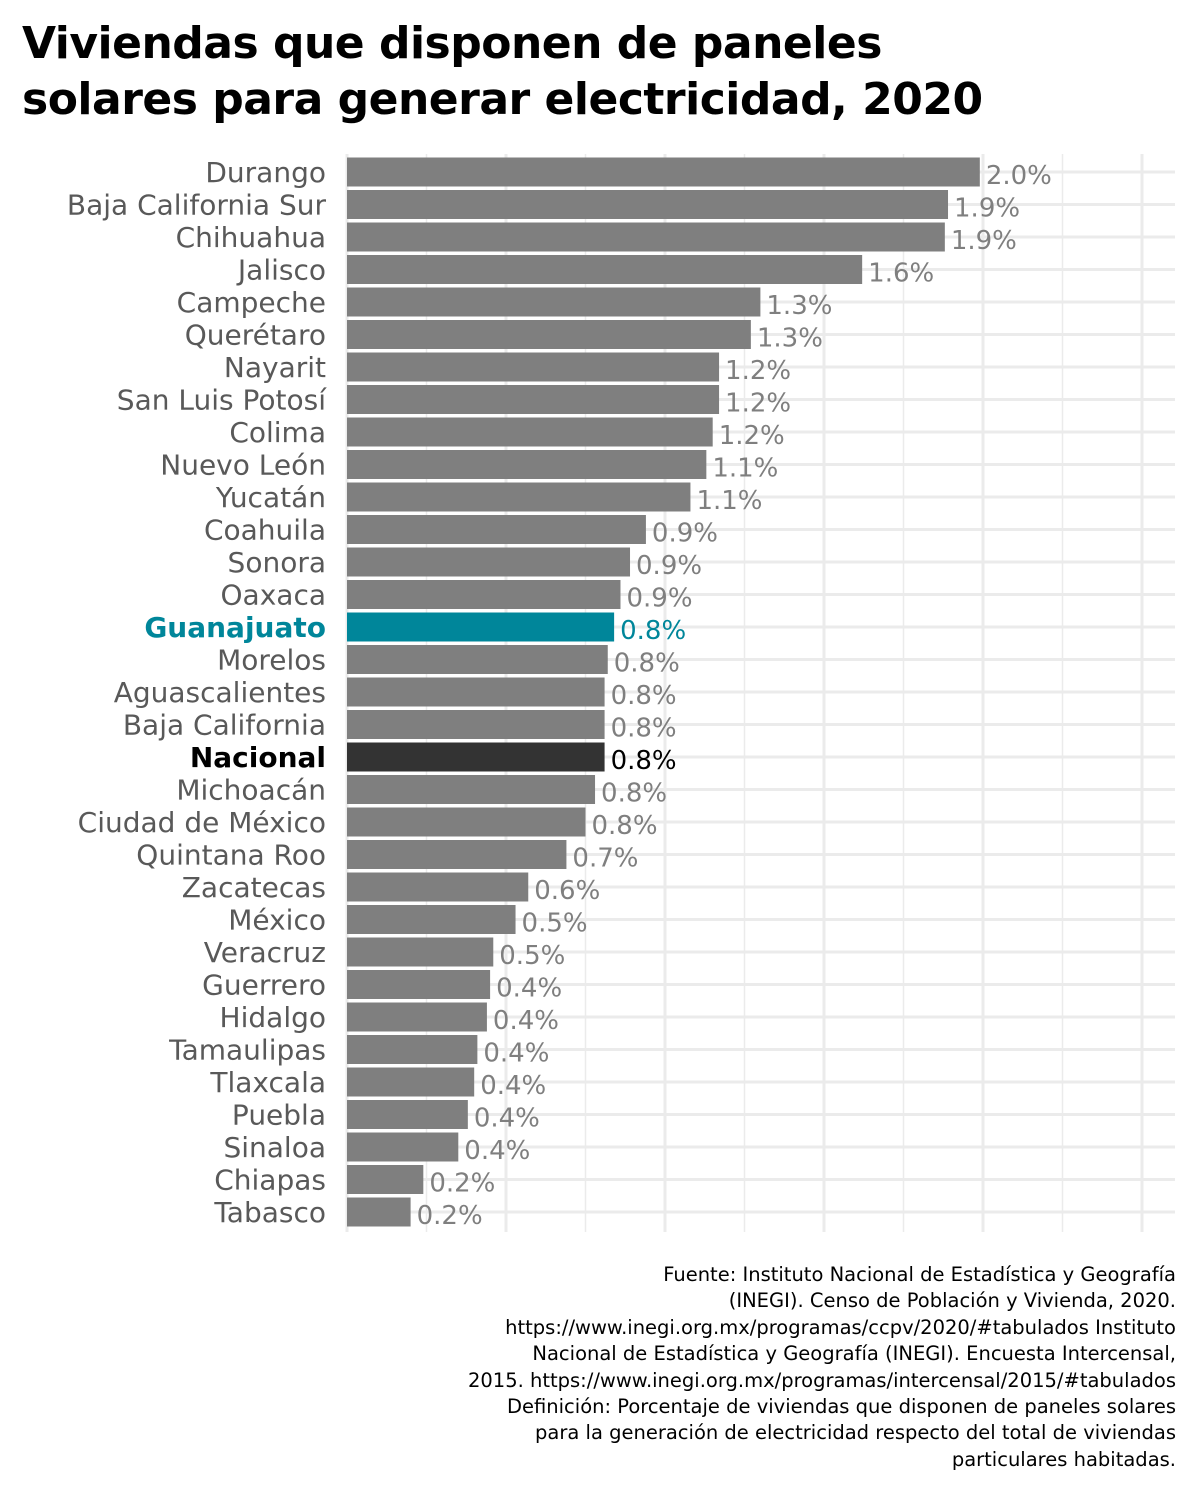 Image resolution: width=1200 pixels, height=1500 pixels. Describe the element at coordinates (519, 497) in the screenshot. I see `bar-yucatán` at that location.